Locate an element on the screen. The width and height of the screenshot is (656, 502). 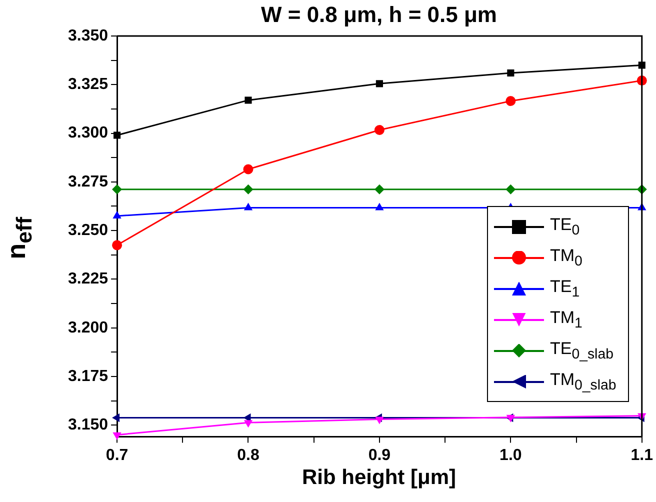
legend-label: TE$_{1}$ is located at coordinates (565, 288).